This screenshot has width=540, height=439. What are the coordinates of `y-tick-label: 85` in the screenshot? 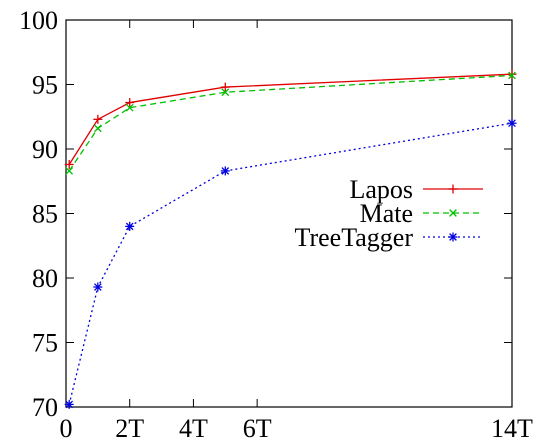 It's located at (45, 214).